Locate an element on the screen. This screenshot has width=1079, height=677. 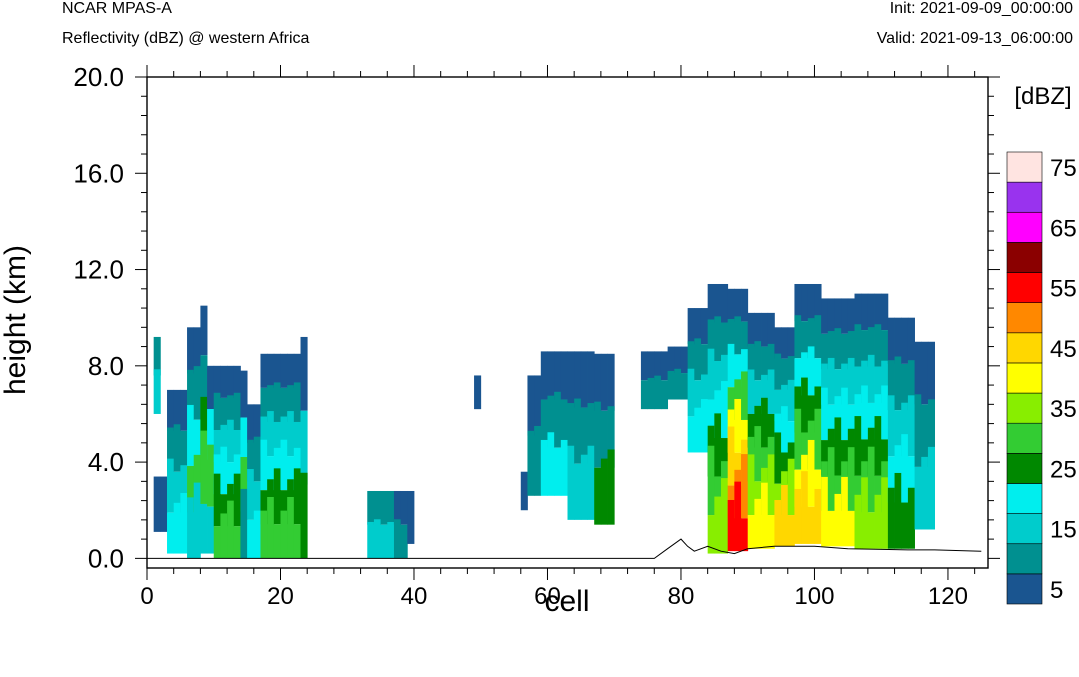
y-tick-label: 4.0 is located at coordinates (106, 462).